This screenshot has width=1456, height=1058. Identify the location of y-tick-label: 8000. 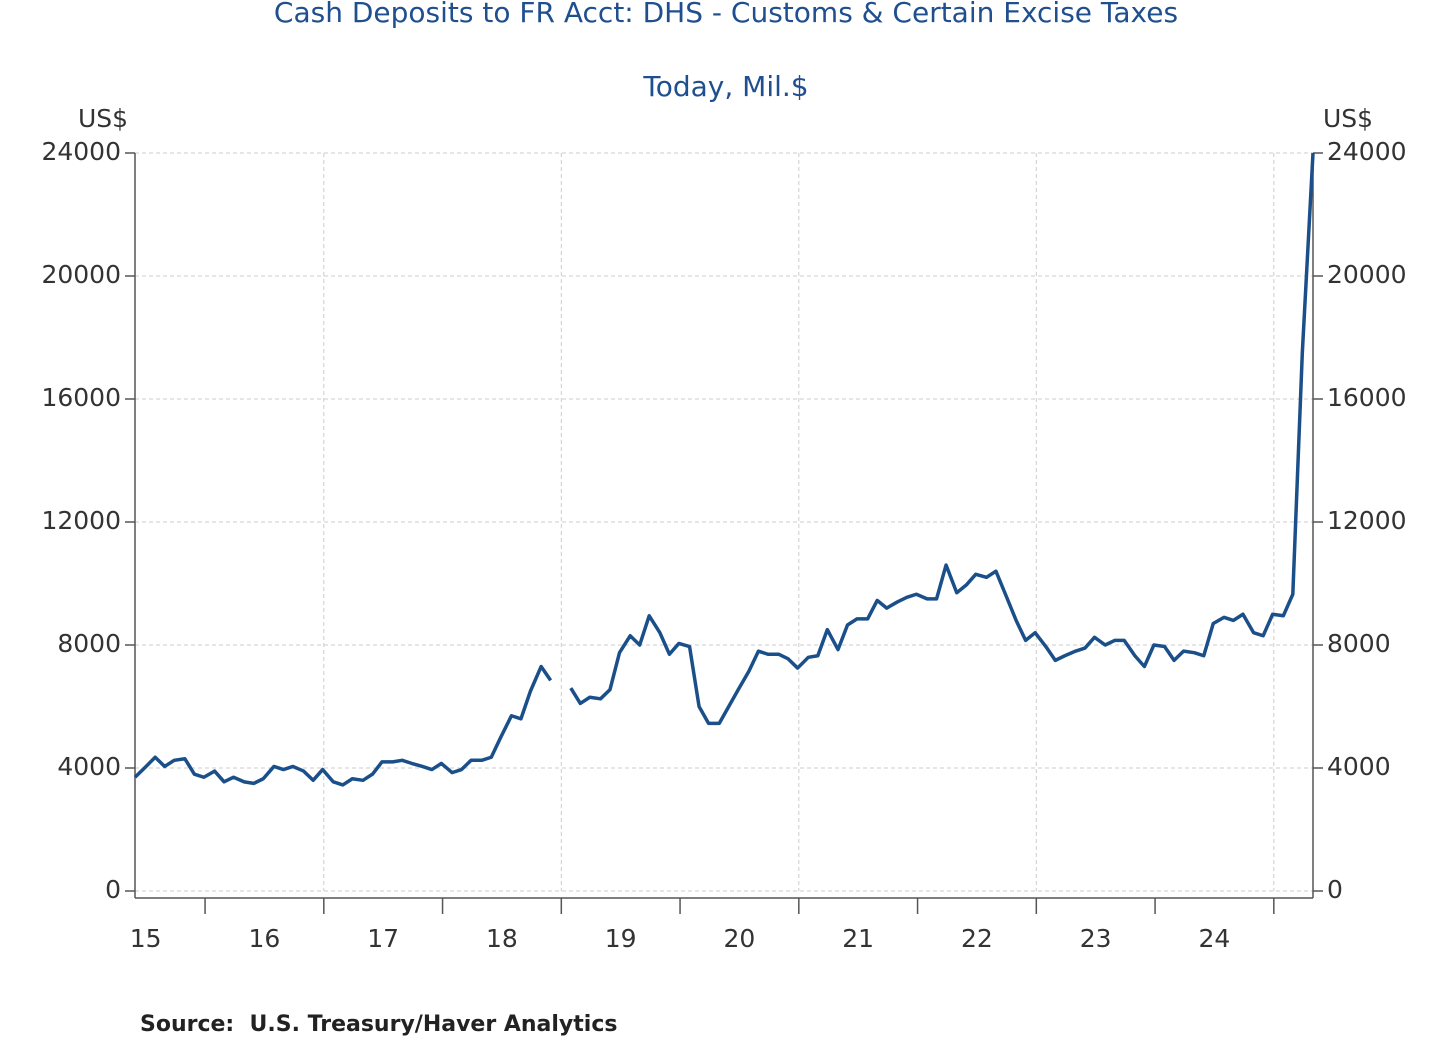
(89, 643).